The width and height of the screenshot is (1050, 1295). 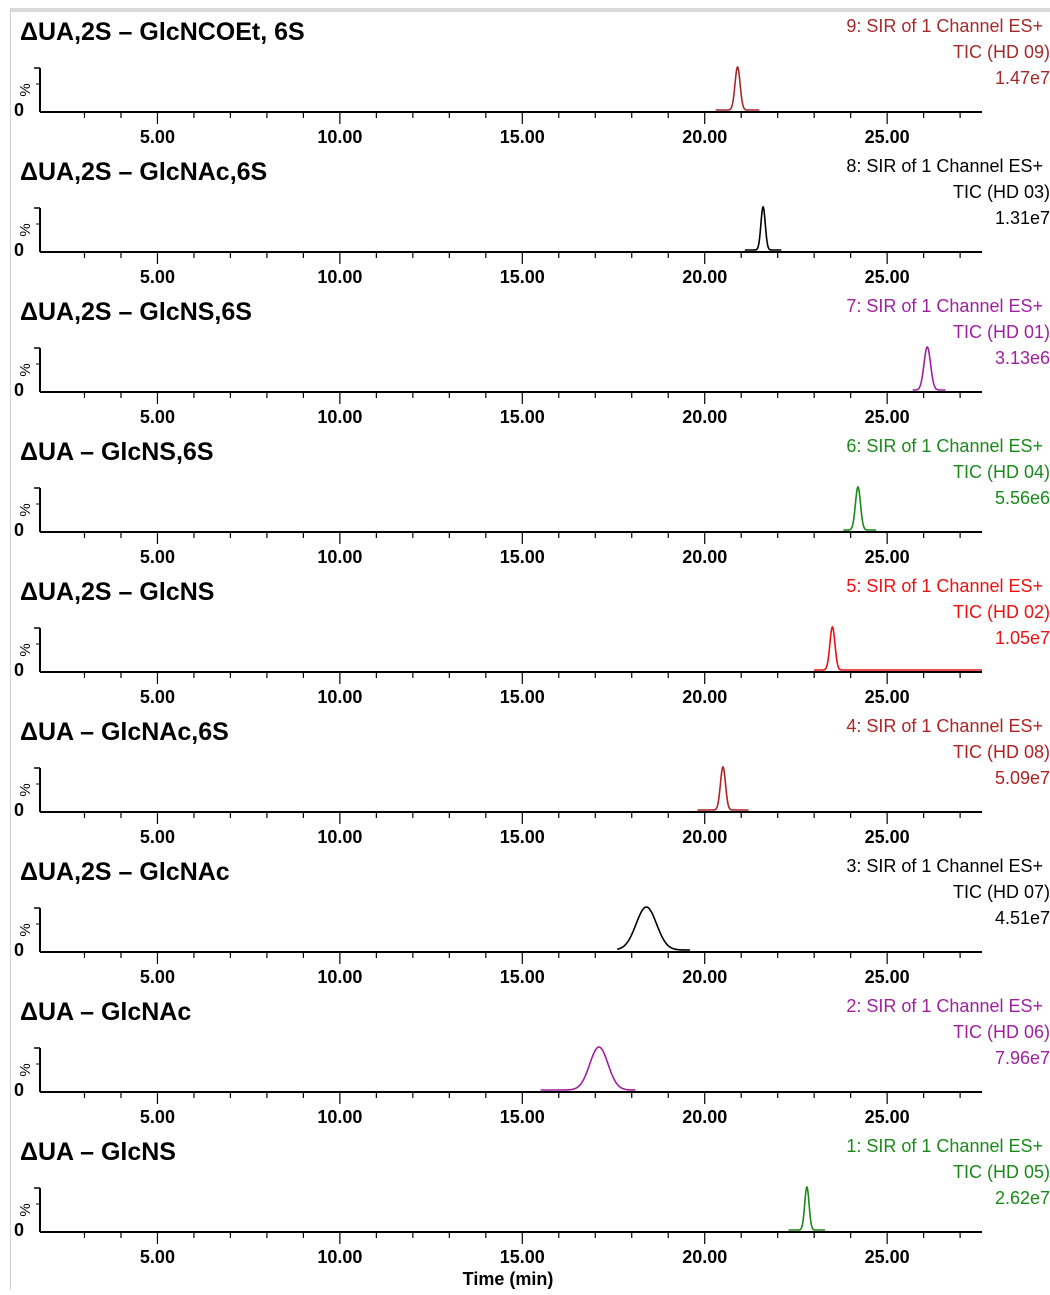 I want to click on intensity-label: 7.96e7, so click(x=1022, y=1058).